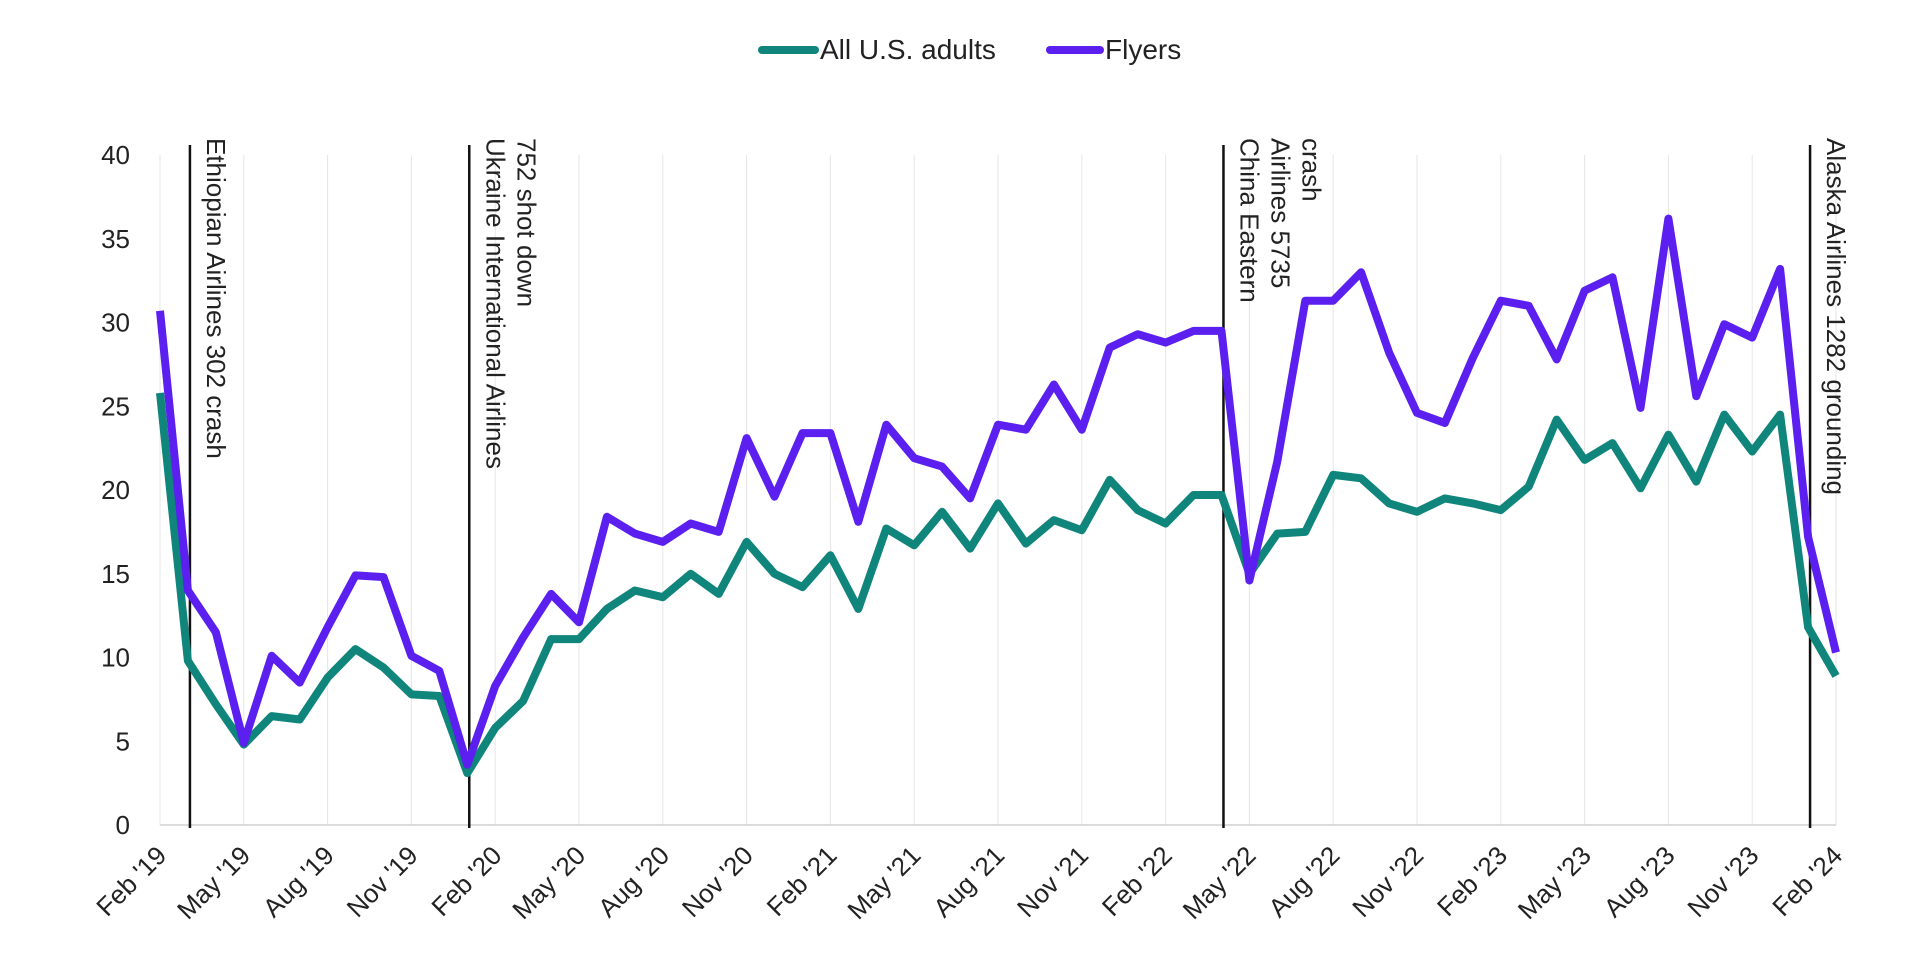  Describe the element at coordinates (131, 881) in the screenshot. I see `x-tick-label: Feb '19` at that location.